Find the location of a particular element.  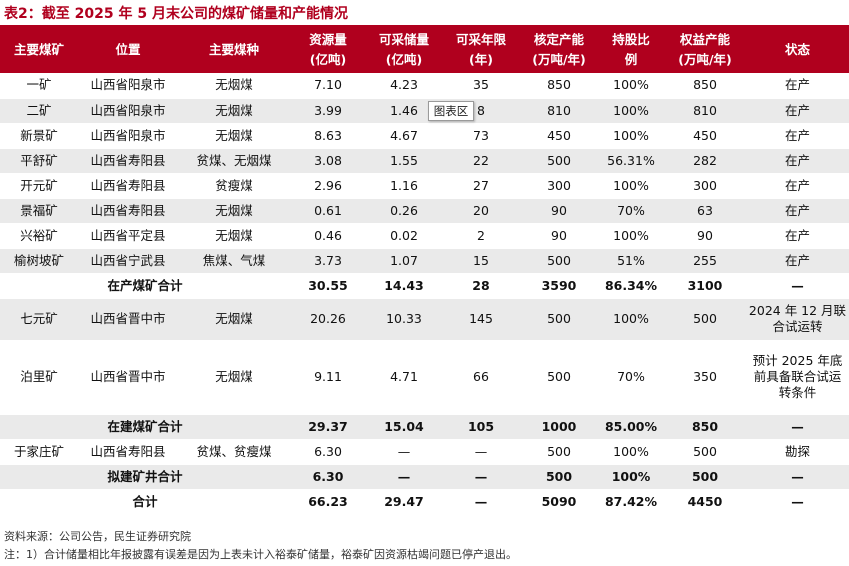

resources: 9.11 is located at coordinates (328, 377).